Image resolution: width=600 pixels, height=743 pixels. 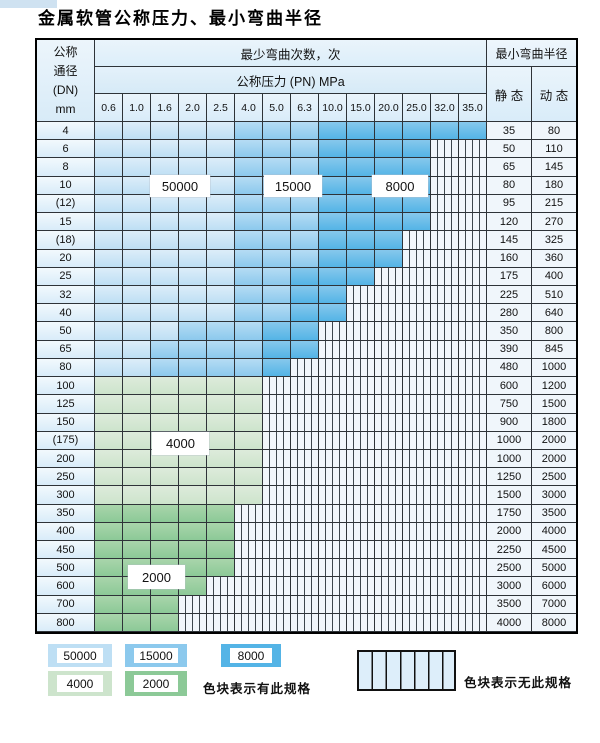 What do you see at coordinates (333, 240) in the screenshot?
I see `spec-cell-(18)-10.0` at bounding box center [333, 240].